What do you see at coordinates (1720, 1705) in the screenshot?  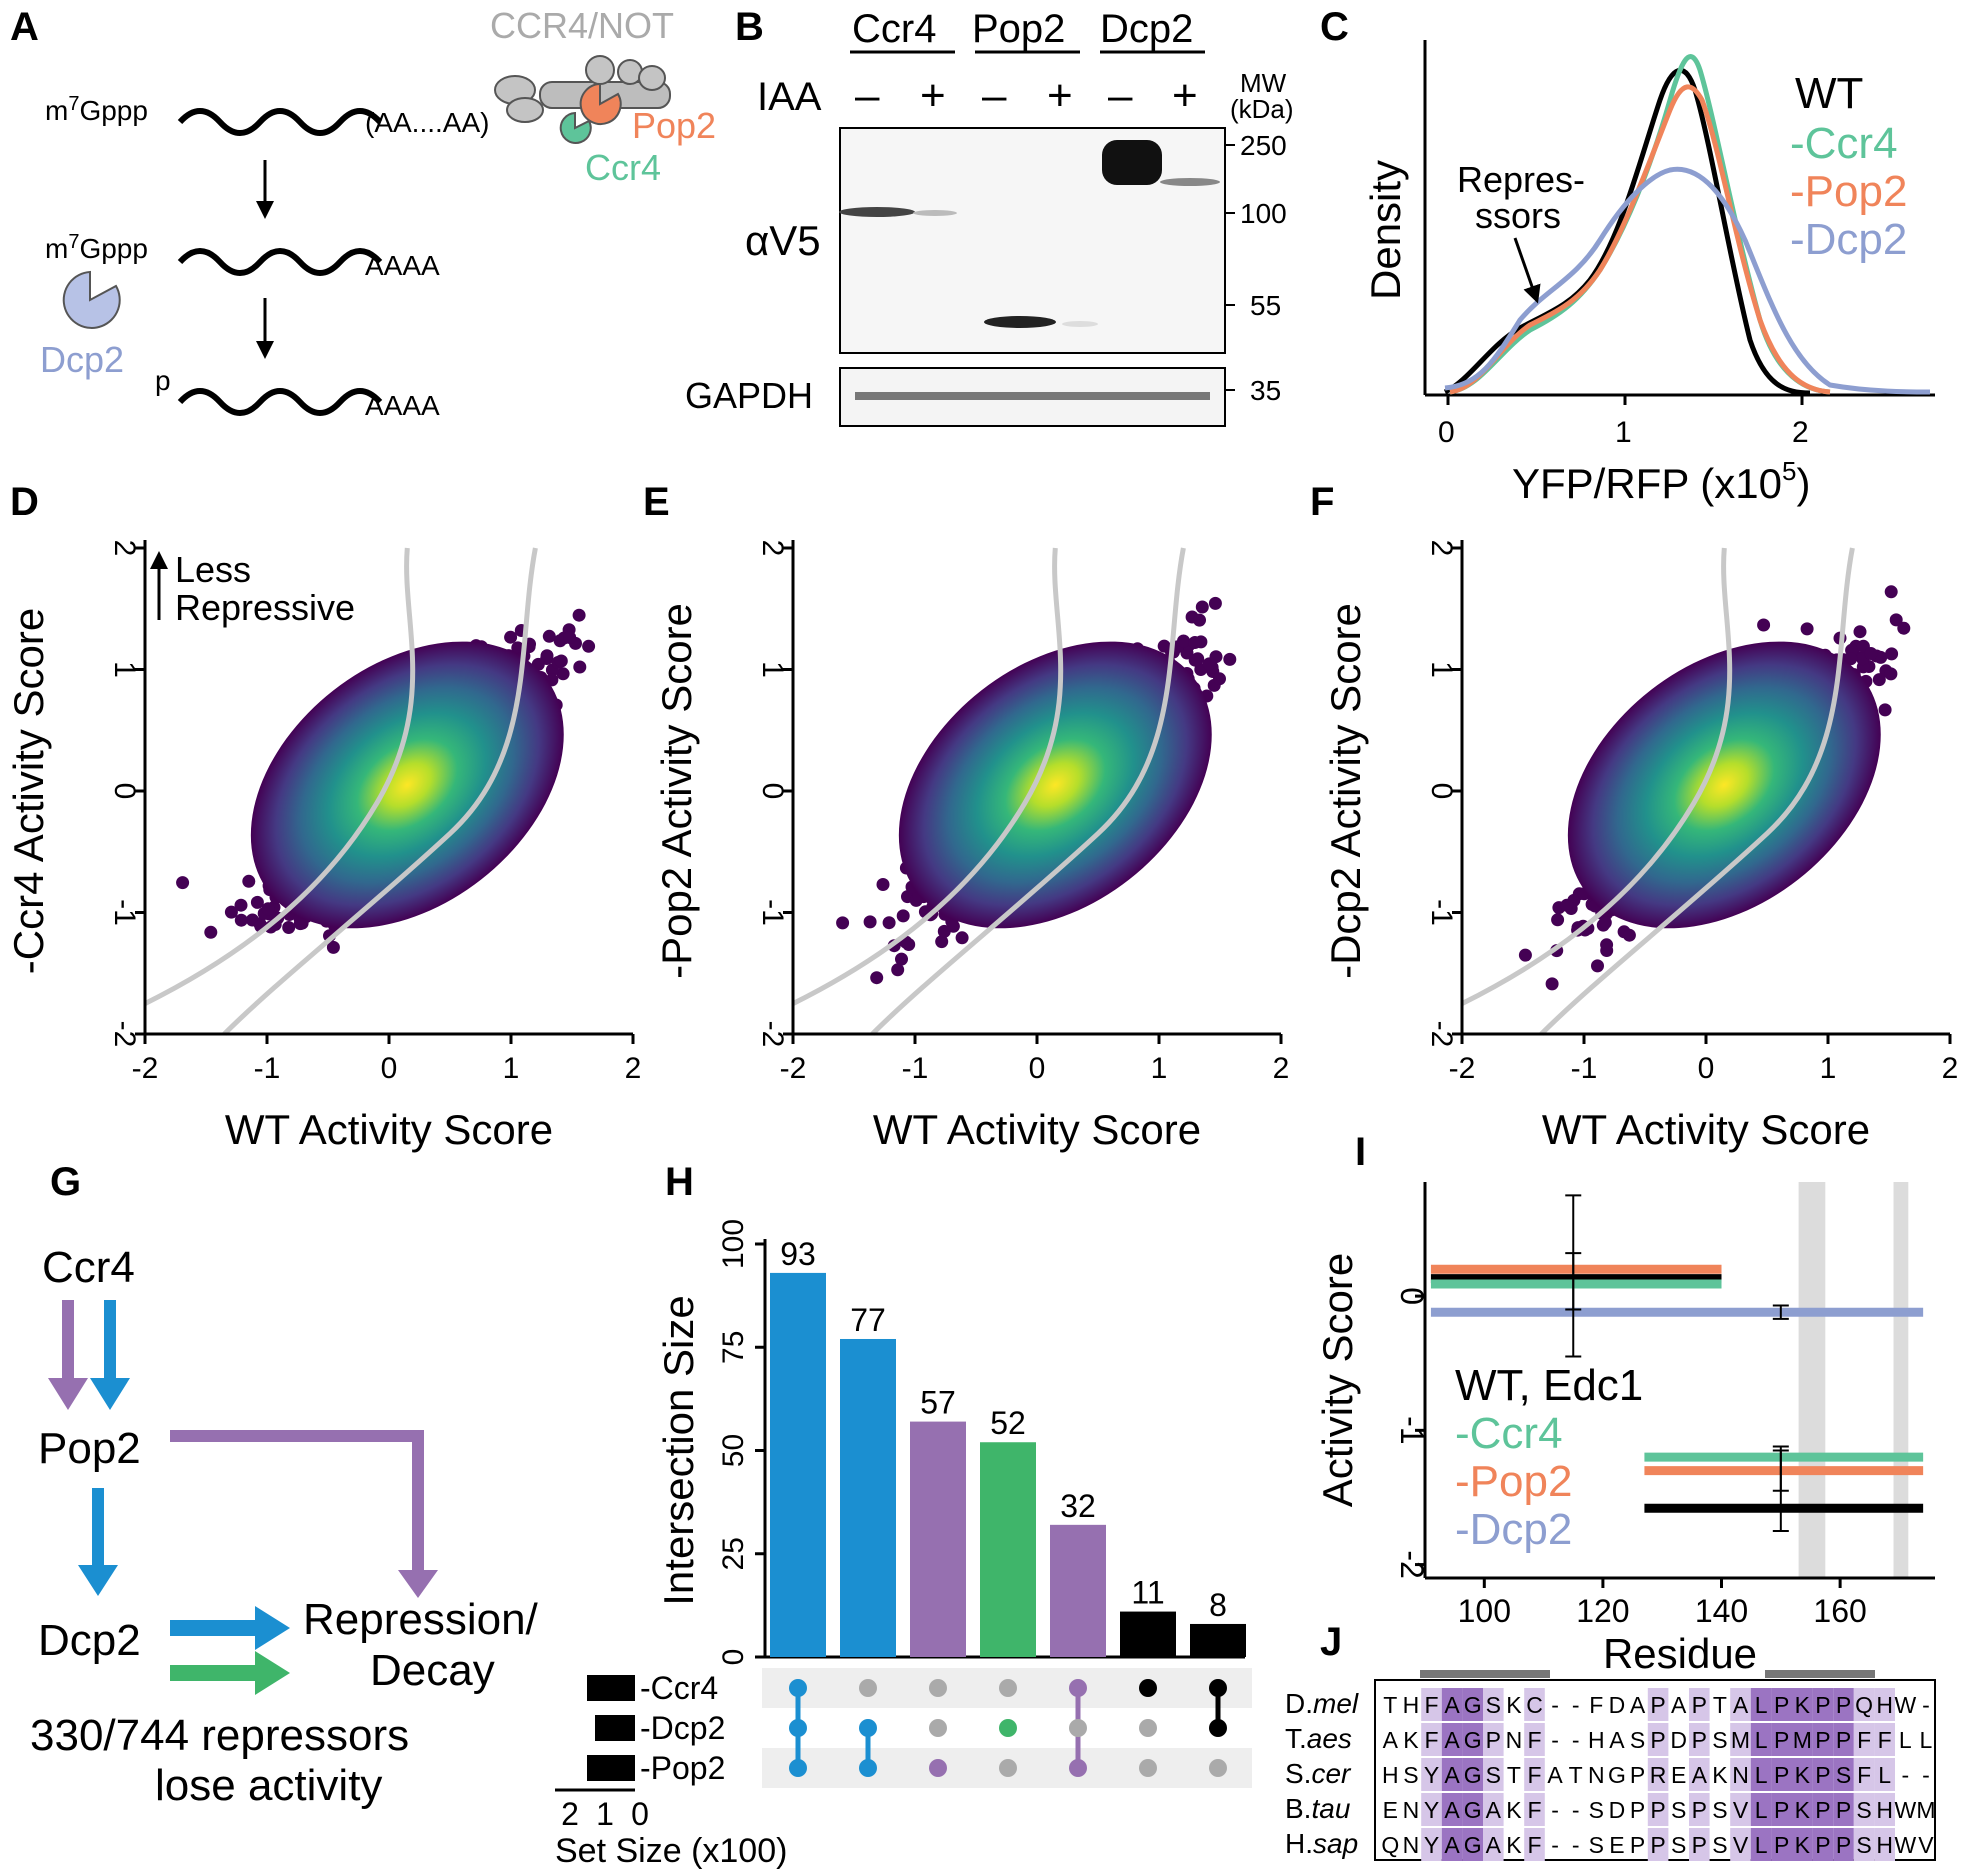 I see `residue: T` at bounding box center [1720, 1705].